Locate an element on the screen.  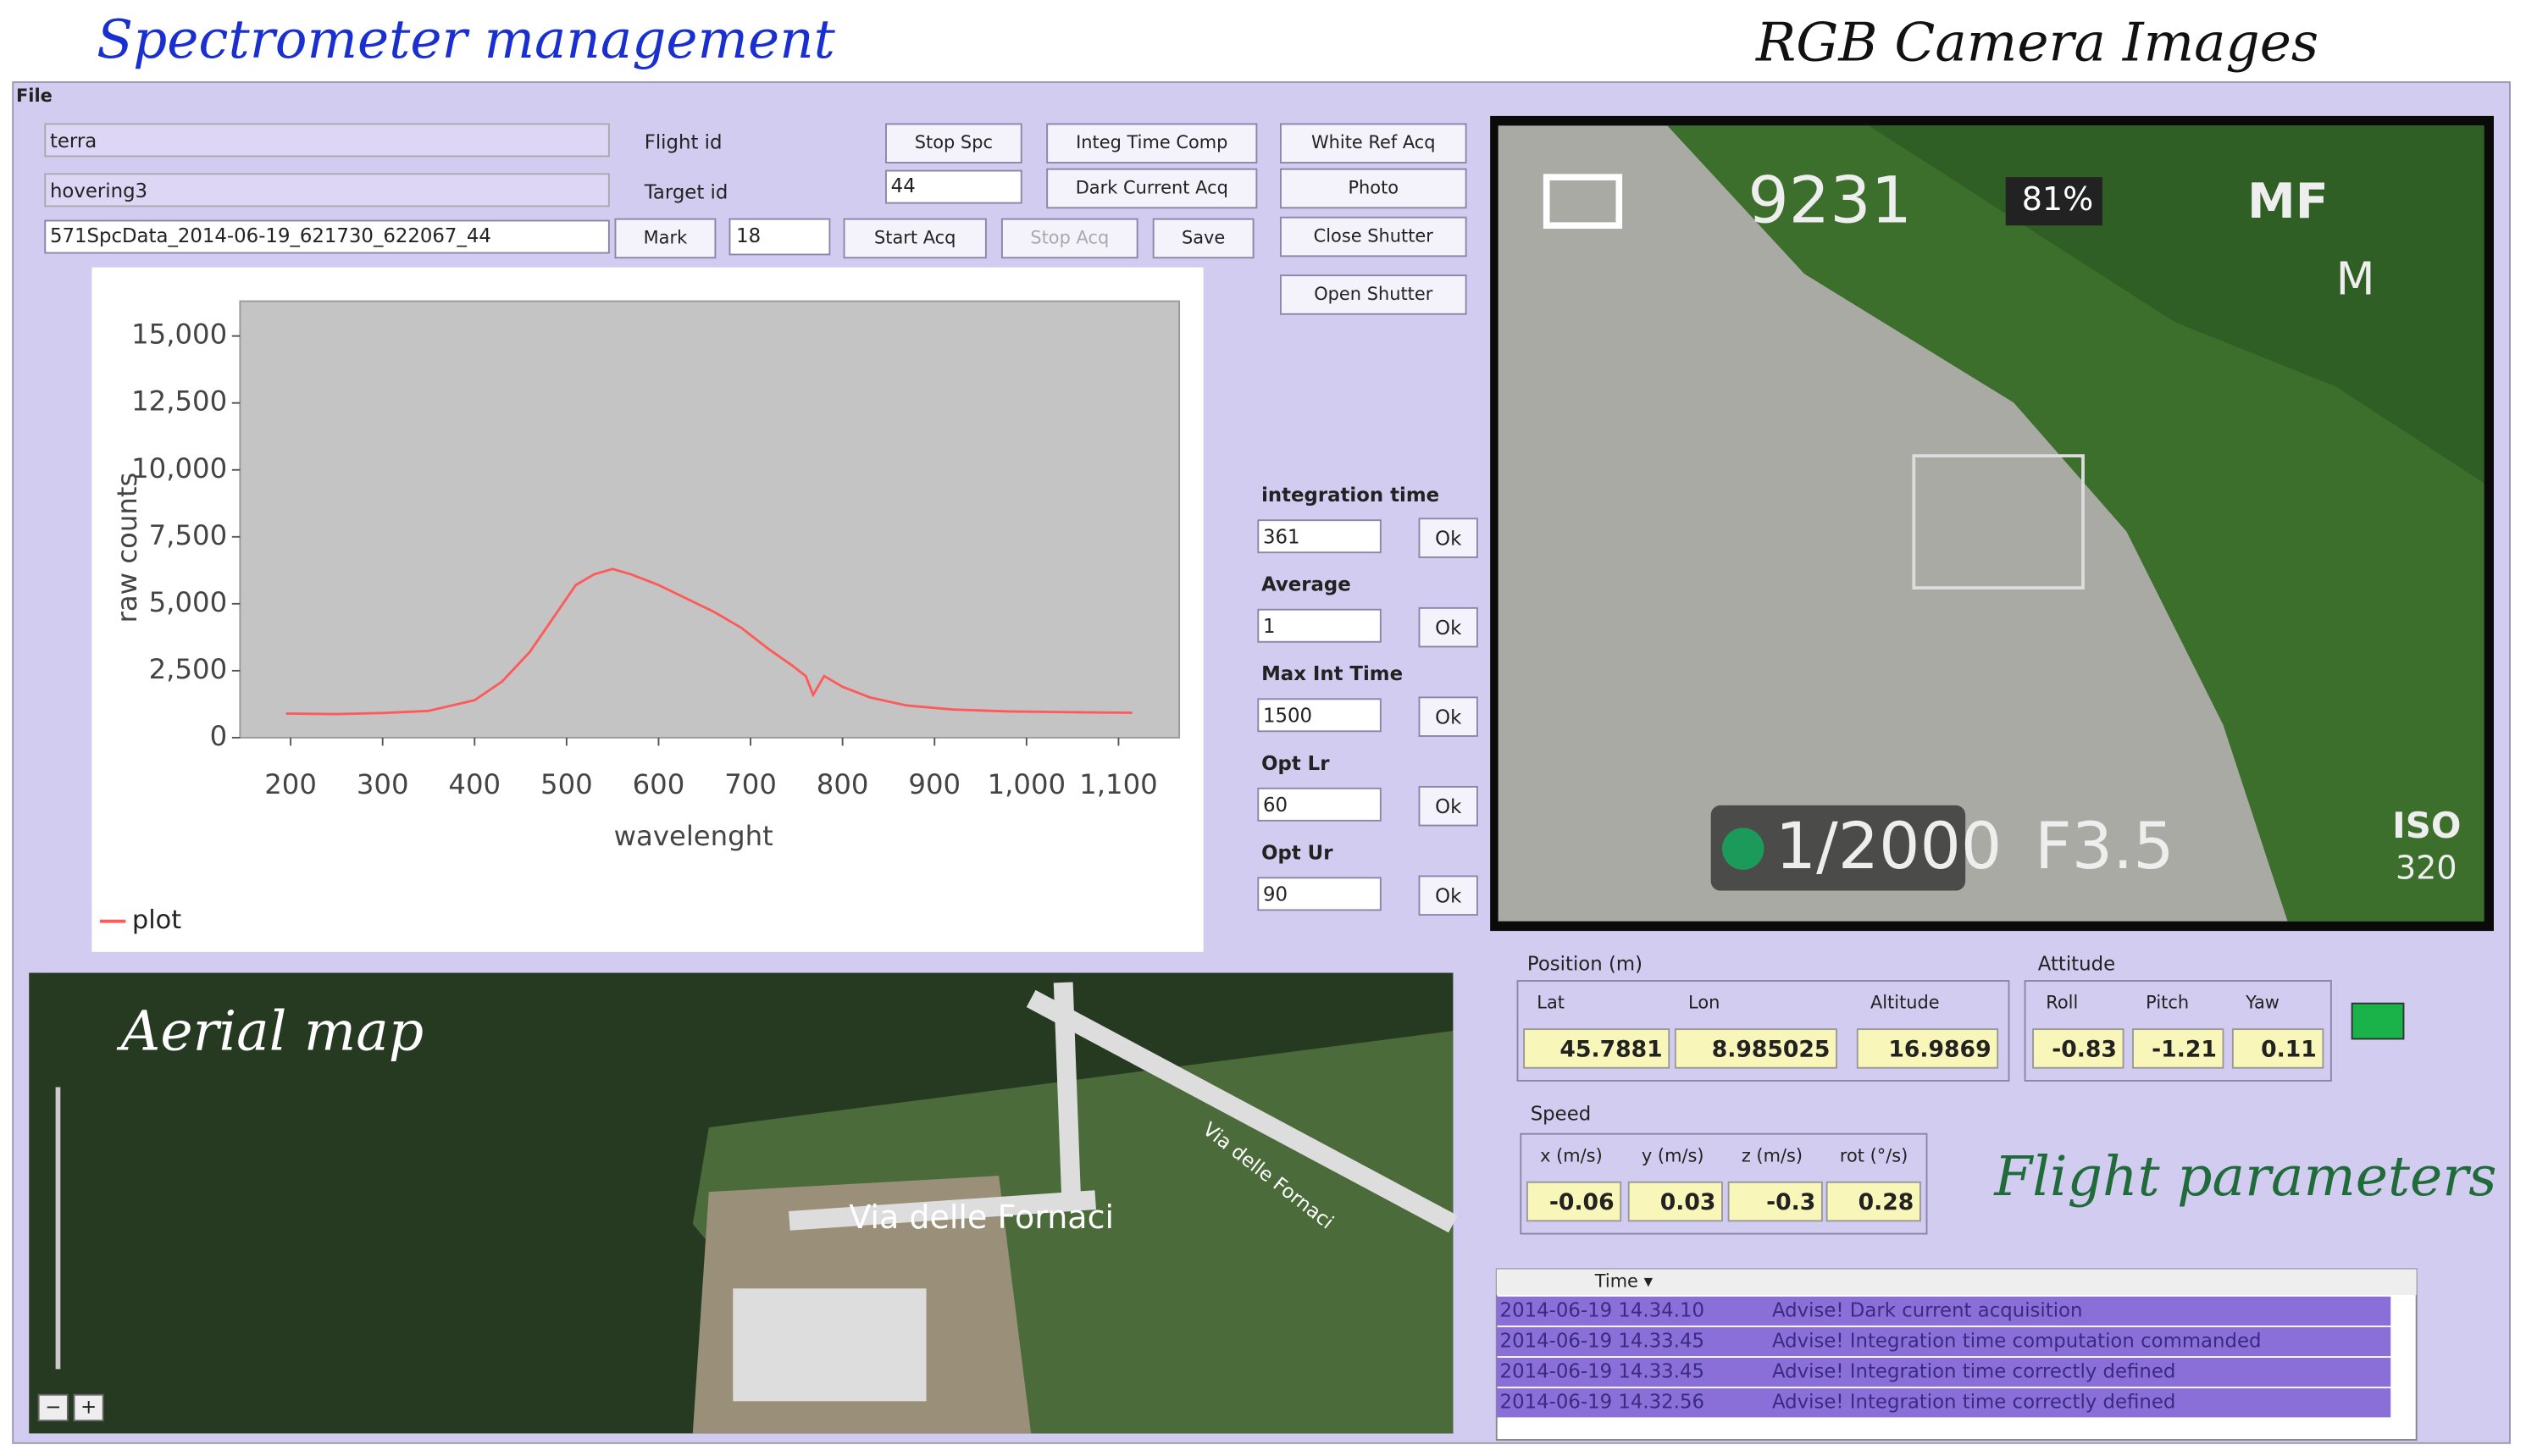
menu-file: File is located at coordinates (34, 96).